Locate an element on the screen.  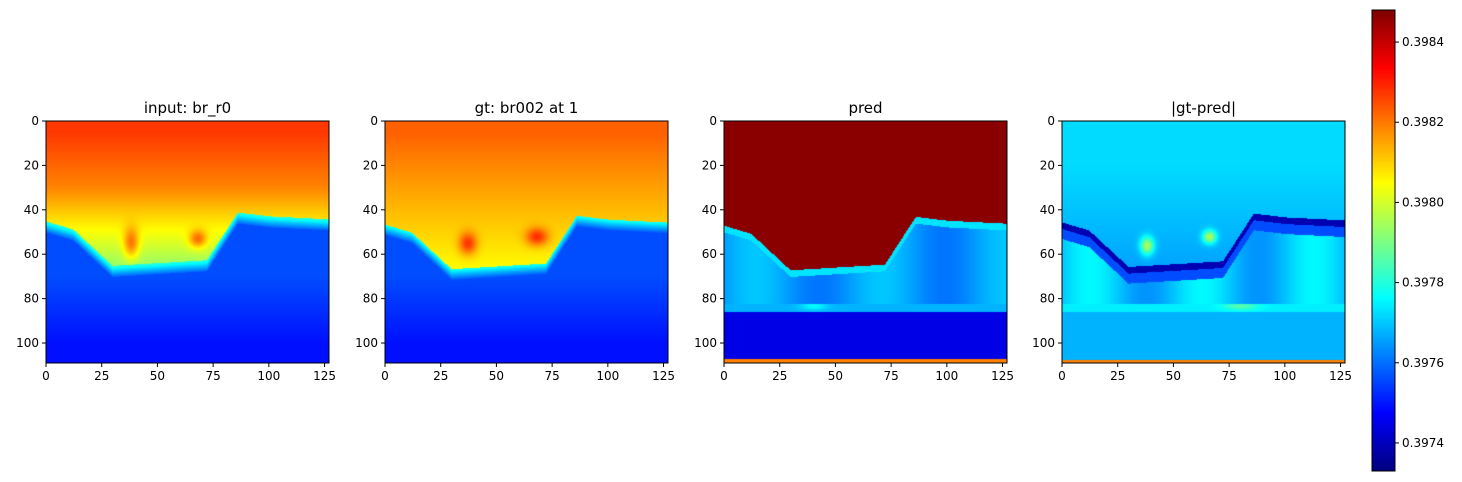
panel-title-4: |gt-pred| is located at coordinates (1203, 108).